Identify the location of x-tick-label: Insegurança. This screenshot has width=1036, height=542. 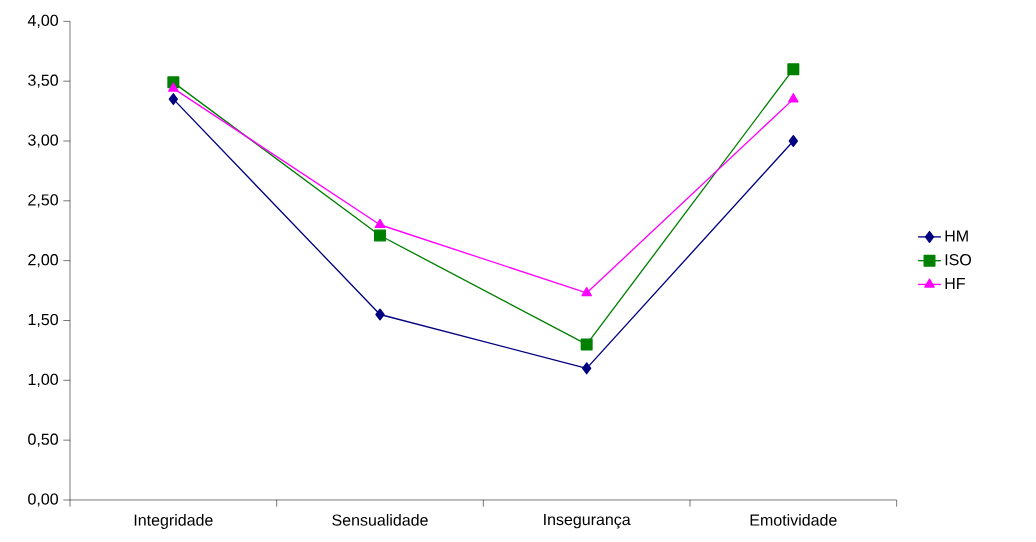
(587, 521).